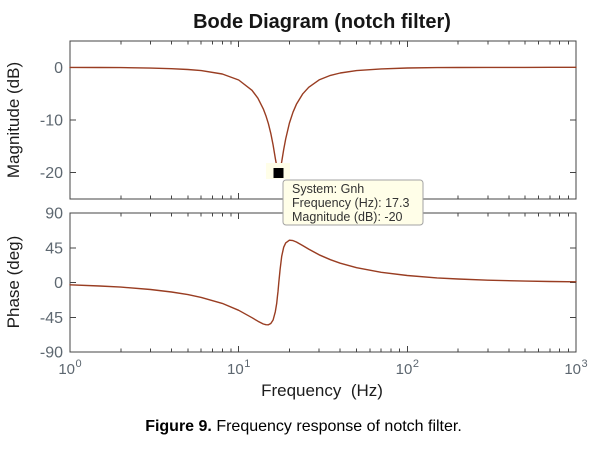  I want to click on datatip-line-3: Magnitude (dB): -20, so click(347, 217).